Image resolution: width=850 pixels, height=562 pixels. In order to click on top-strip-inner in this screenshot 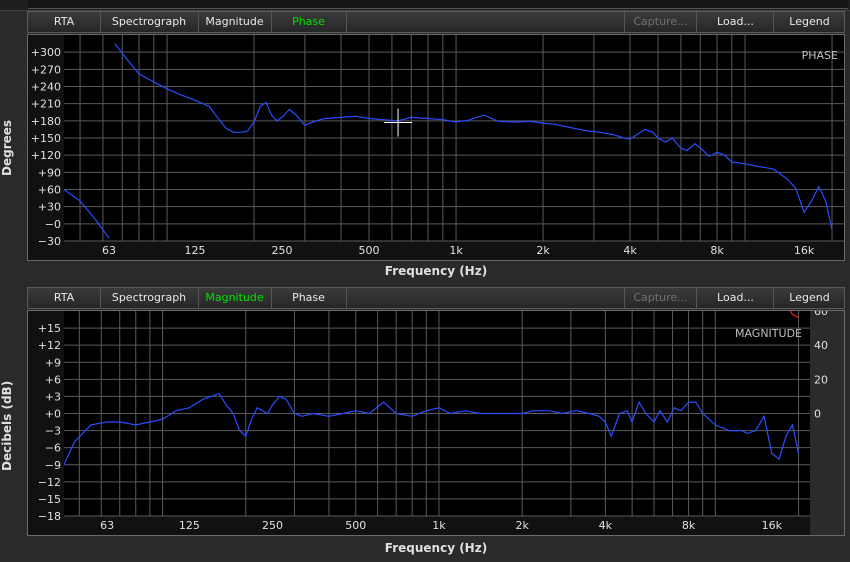, I will do `click(438, 4)`.